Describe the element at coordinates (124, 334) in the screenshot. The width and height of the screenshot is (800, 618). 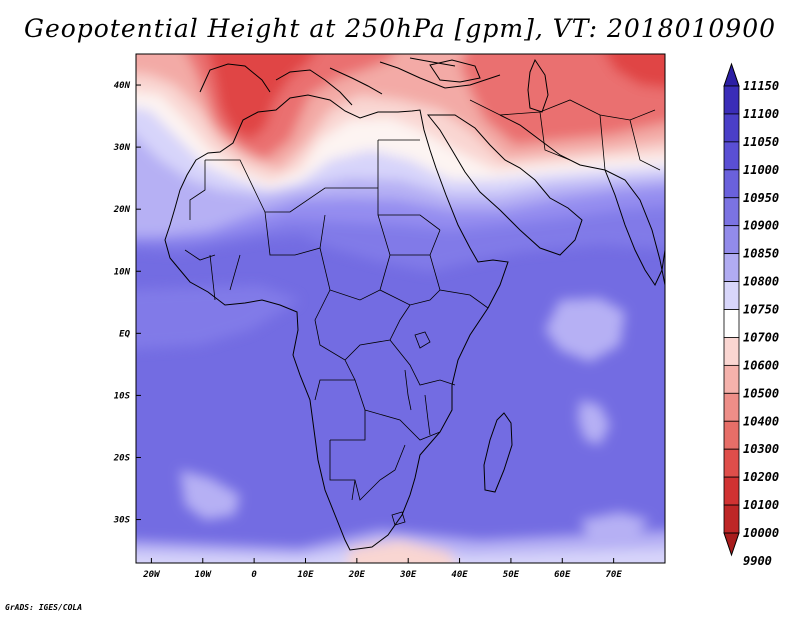
I see `lat-label: EQ` at that location.